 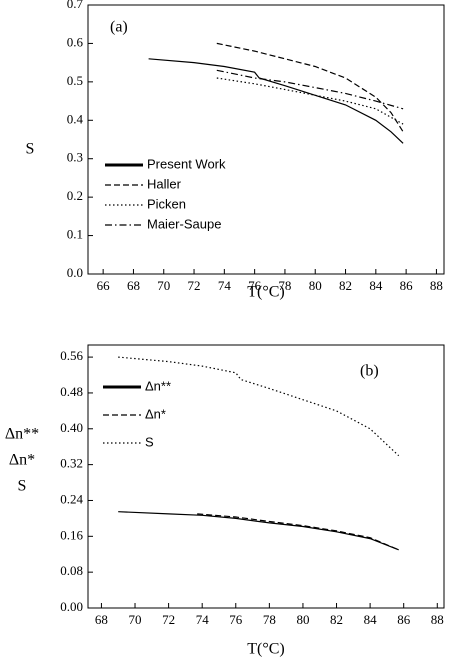 I want to click on x-tick-label: 66, so click(x=104, y=285).